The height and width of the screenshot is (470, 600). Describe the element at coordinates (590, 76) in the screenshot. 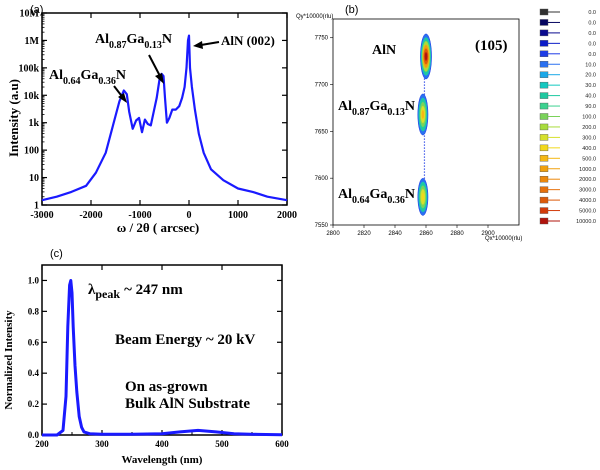

I see `chart-b-legend-level-label: 20.0` at that location.